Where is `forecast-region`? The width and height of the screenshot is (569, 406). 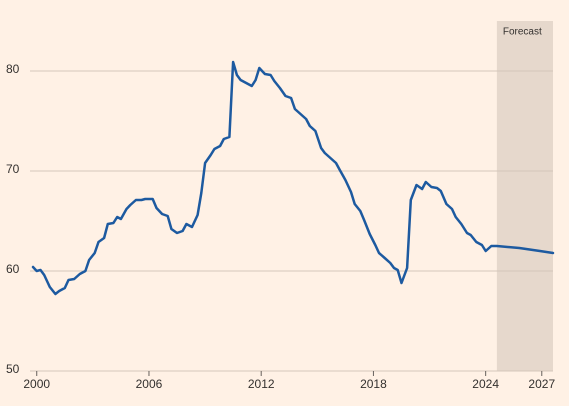
forecast-region is located at coordinates (524, 196).